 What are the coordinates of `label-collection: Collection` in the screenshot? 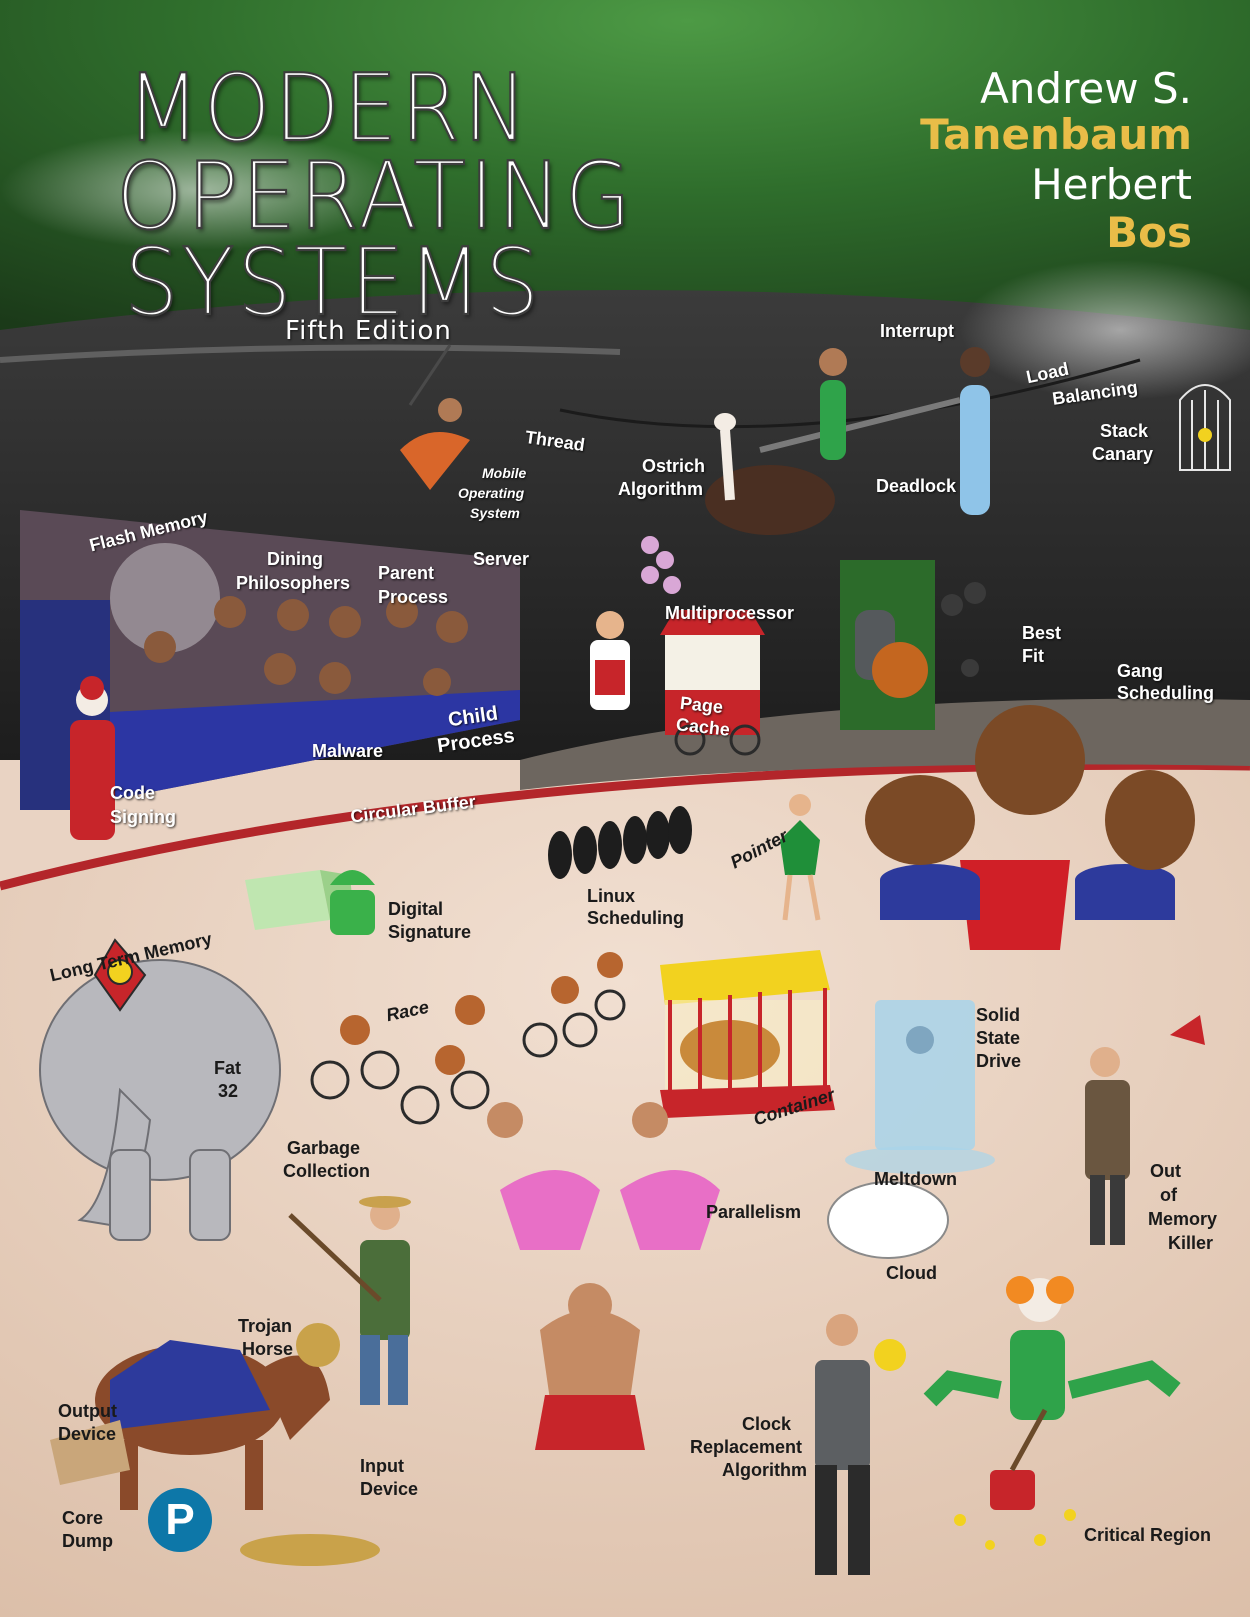 It's located at (327, 1171).